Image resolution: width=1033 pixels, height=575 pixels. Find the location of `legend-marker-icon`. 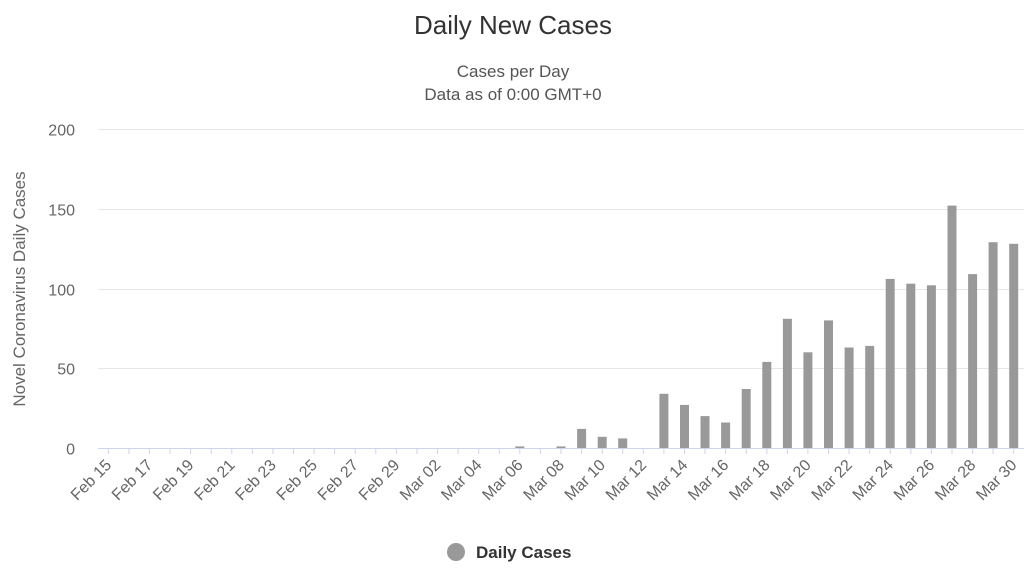

legend-marker-icon is located at coordinates (456, 552).